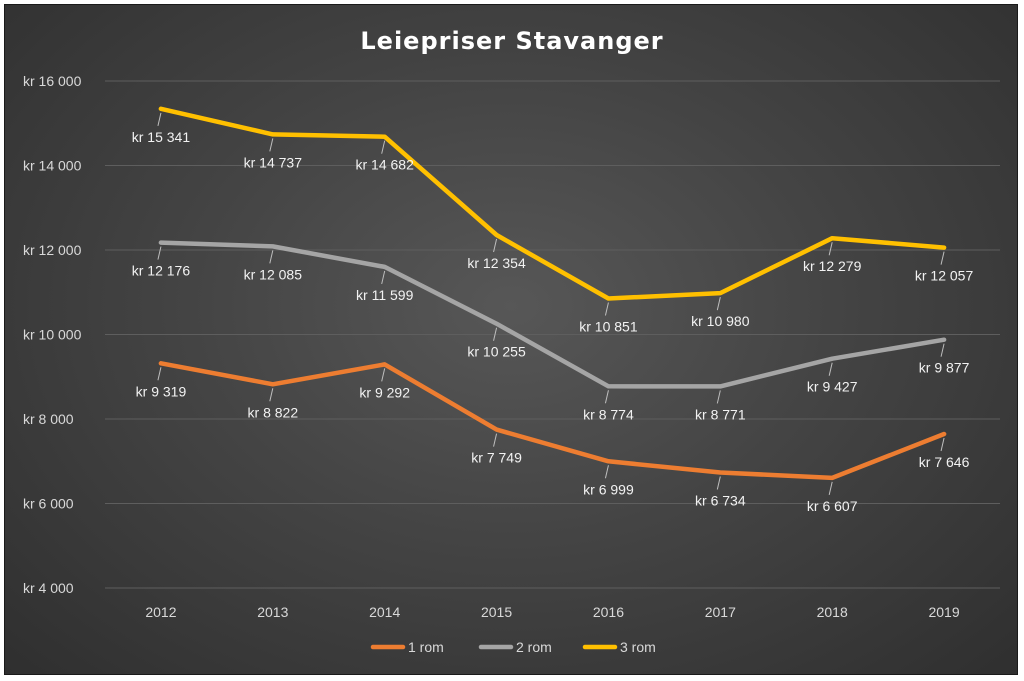  Describe the element at coordinates (496, 263) in the screenshot. I see `data-label: kr 12 354` at that location.